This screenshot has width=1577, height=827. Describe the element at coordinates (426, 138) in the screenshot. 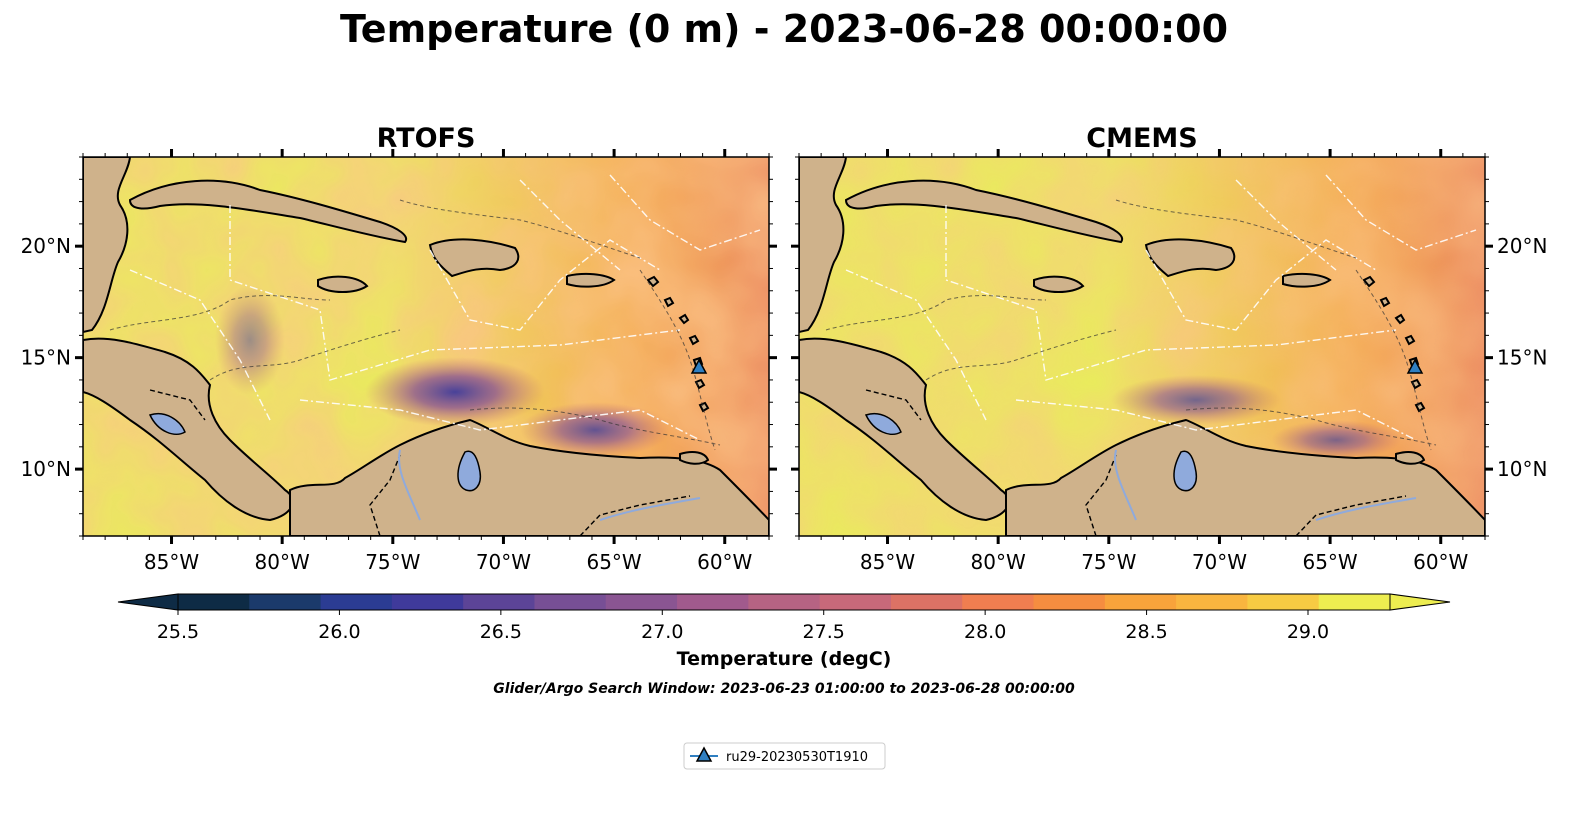

I see `panel-title-rtofs: RTOFS` at that location.